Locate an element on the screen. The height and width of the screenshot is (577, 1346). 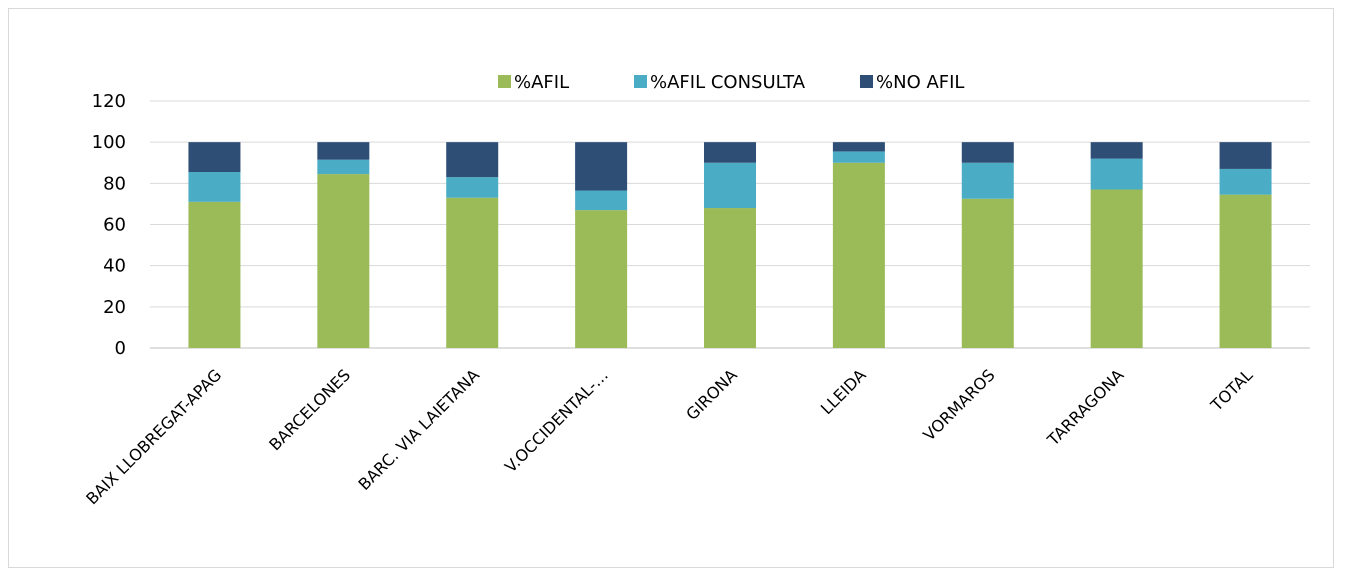
x-category-label: VORMAROS is located at coordinates (958, 404).